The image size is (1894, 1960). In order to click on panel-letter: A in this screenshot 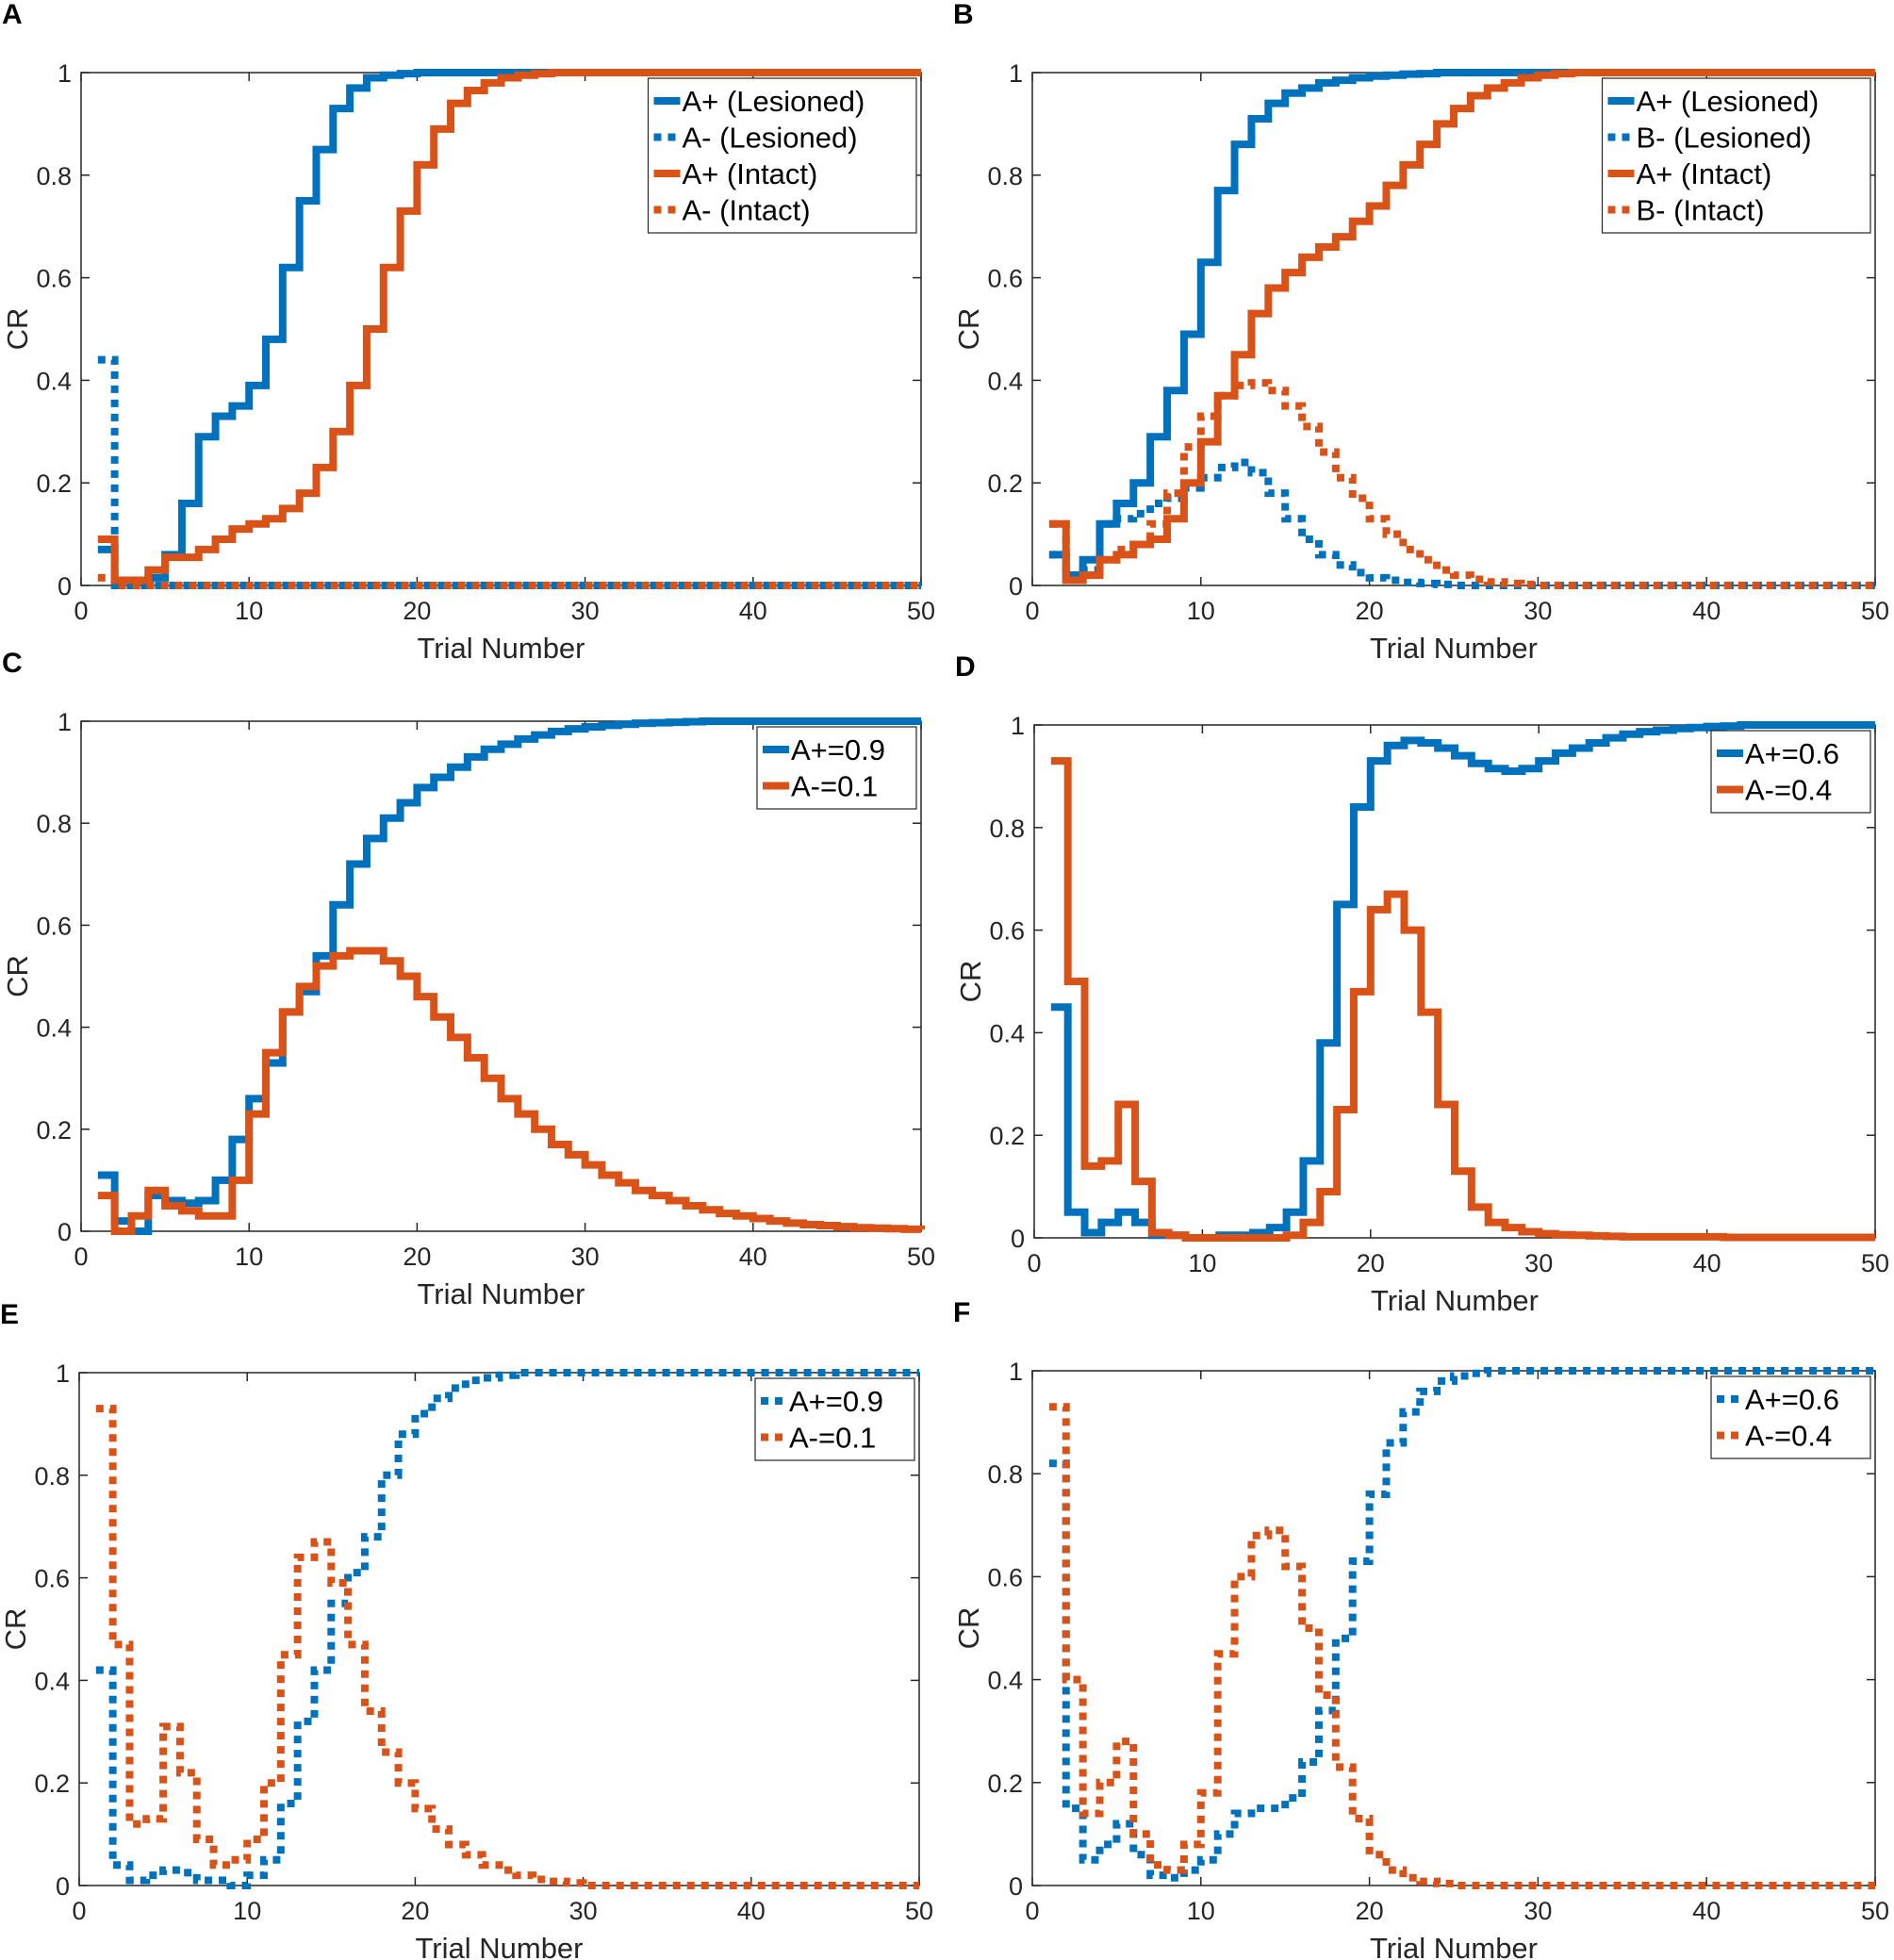, I will do `click(12, 15)`.